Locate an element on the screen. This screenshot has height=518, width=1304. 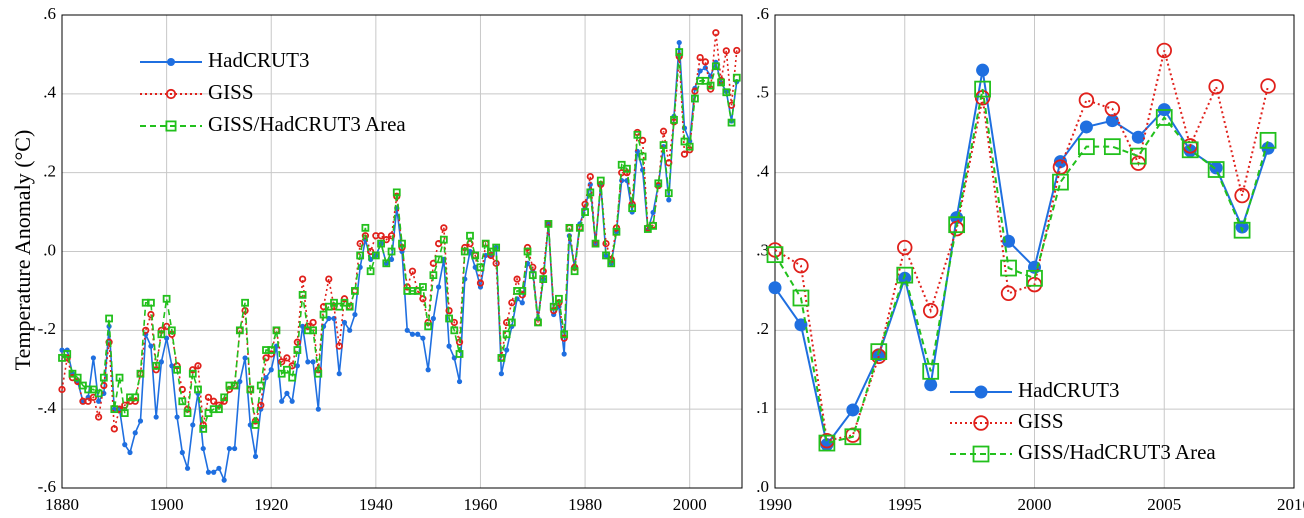
y-tick-label: .6 is located at coordinates (762, 13).